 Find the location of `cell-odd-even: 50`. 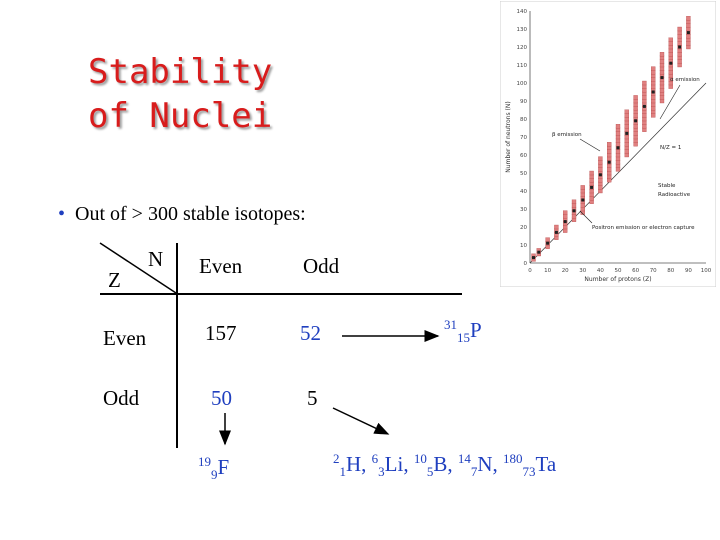

cell-odd-even: 50 is located at coordinates (221, 398).